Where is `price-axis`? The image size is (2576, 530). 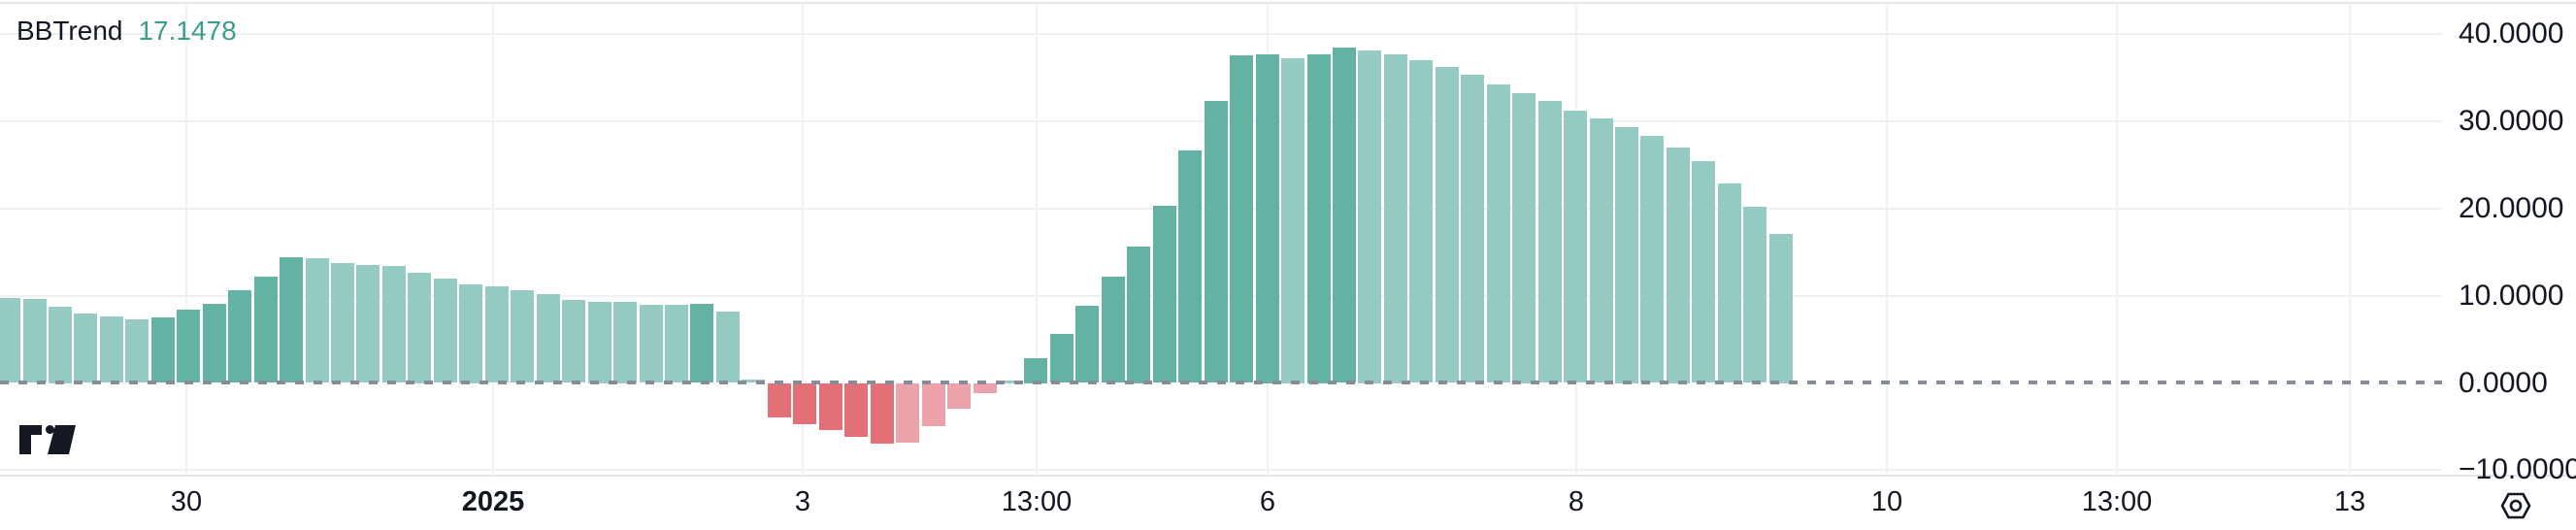
price-axis is located at coordinates (2511, 239).